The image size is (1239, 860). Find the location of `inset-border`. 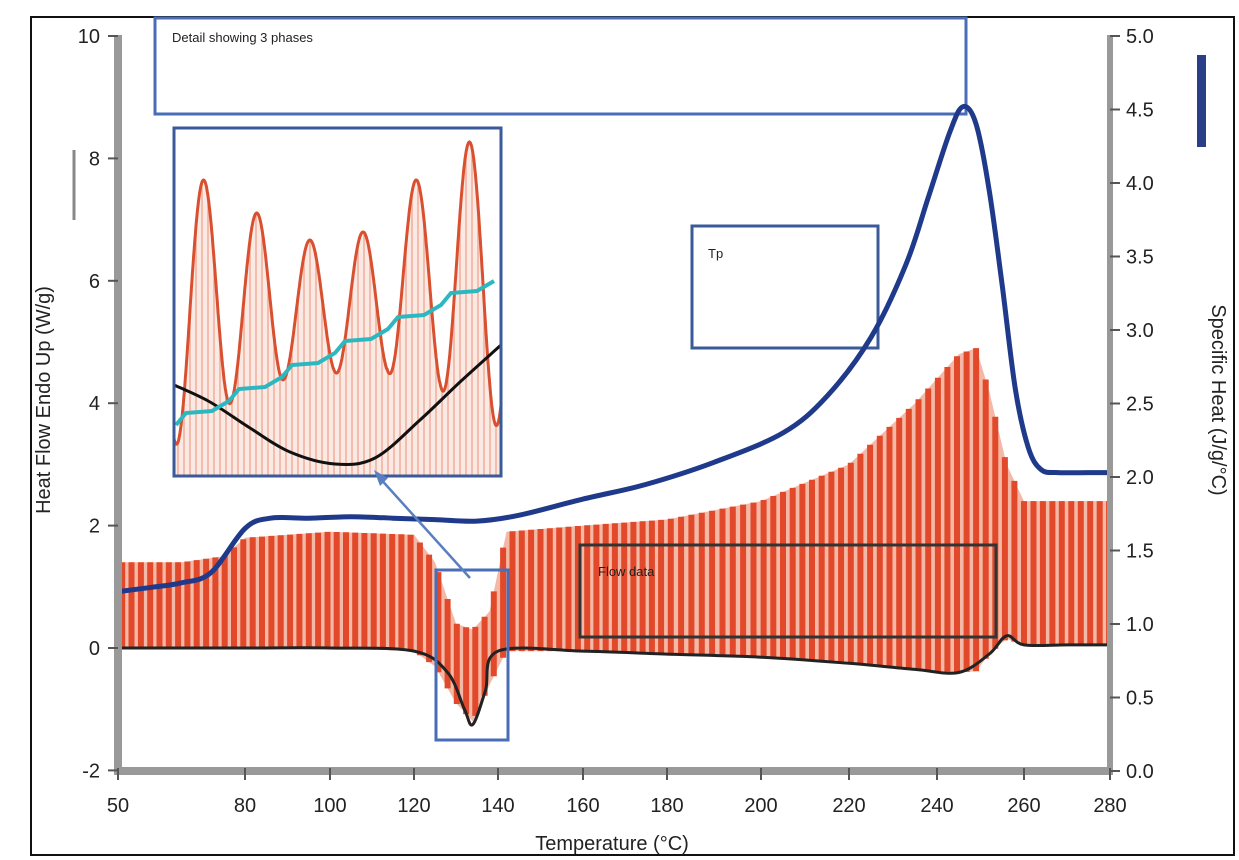

inset-border is located at coordinates (337, 302).